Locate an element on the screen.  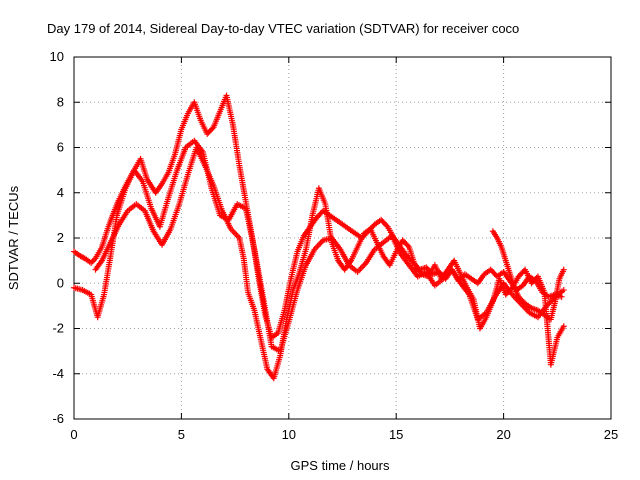
y-tick-label: 2 is located at coordinates (60, 237).